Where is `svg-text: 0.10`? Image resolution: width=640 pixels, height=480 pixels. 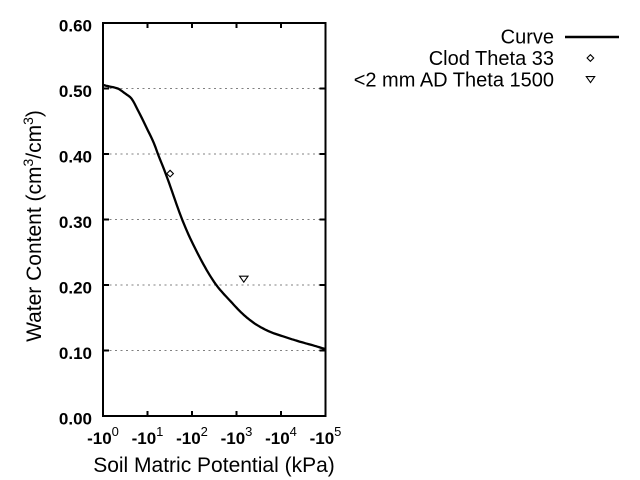
svg-text: 0.10 is located at coordinates (75, 353).